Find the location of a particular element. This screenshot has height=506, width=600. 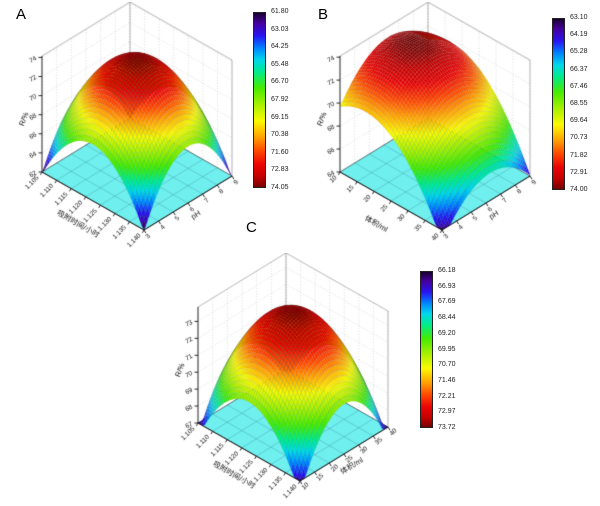

colorbar-tick-label: 73.72 is located at coordinates (447, 427).